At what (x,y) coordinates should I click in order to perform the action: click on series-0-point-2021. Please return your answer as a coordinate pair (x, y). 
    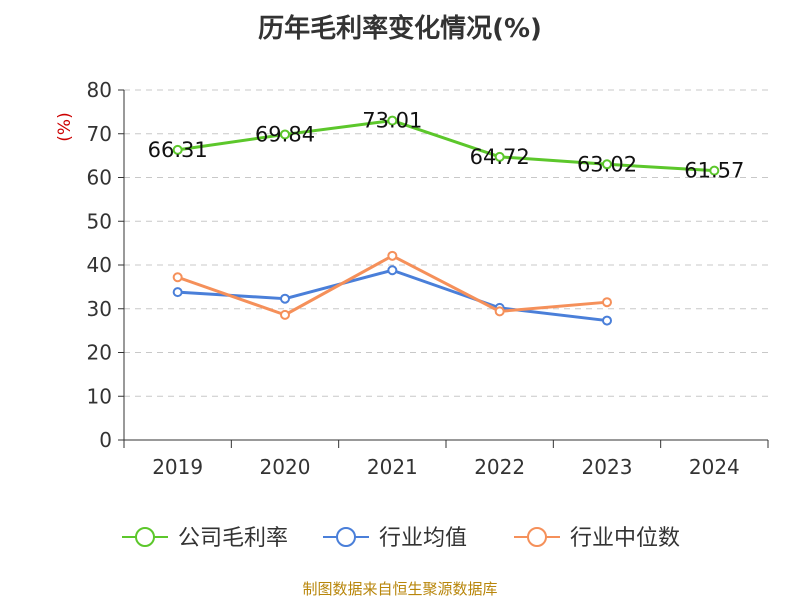
    Looking at the image, I should click on (392, 120).